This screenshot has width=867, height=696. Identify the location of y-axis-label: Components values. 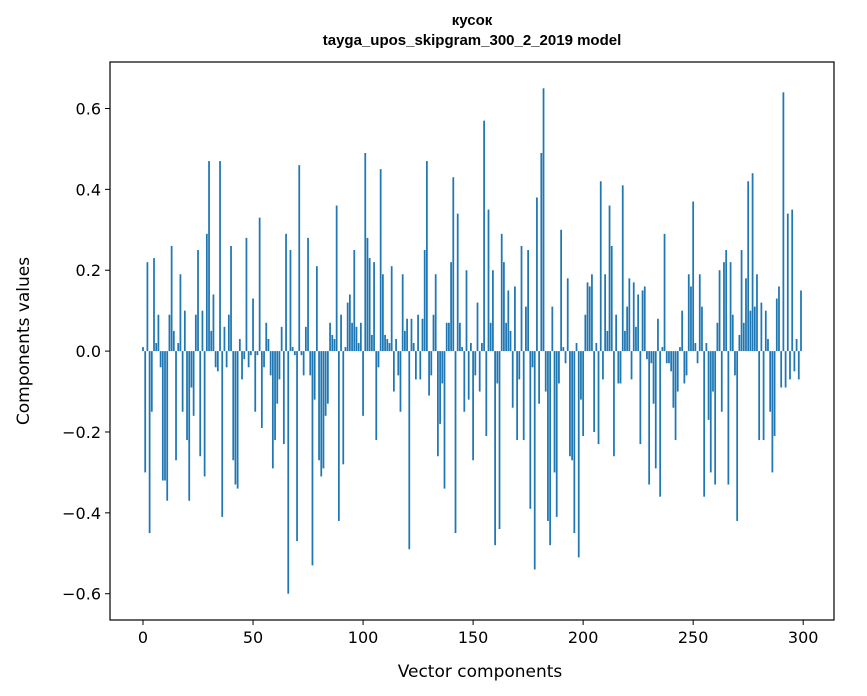
(24, 341).